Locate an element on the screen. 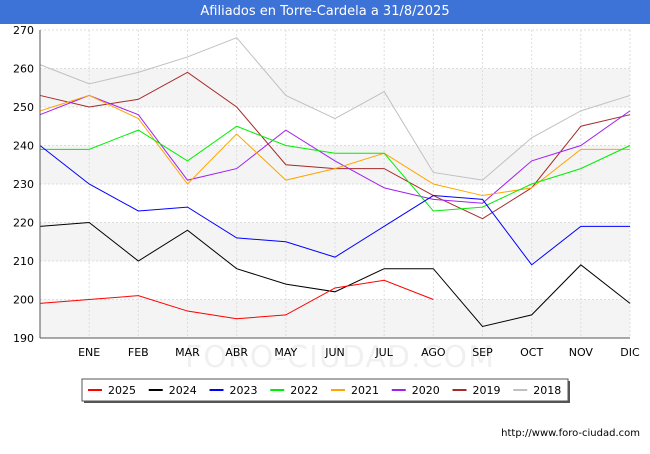  x-tick-label: OCT is located at coordinates (531, 352).